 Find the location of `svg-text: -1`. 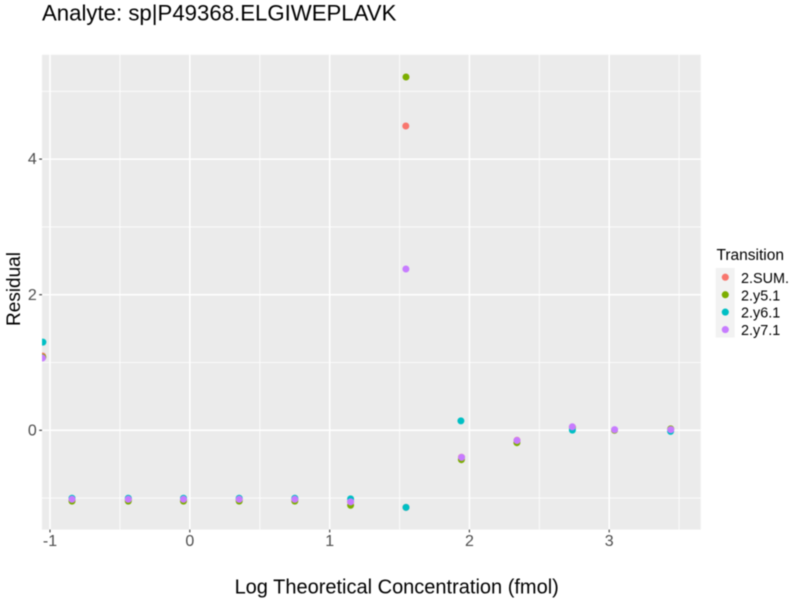

svg-text: -1 is located at coordinates (50, 541).